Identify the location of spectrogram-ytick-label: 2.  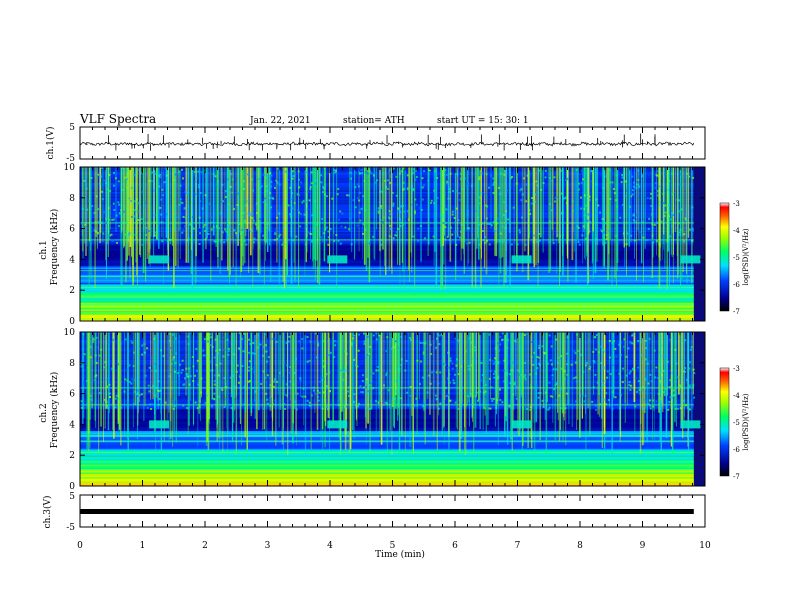
(72, 291).